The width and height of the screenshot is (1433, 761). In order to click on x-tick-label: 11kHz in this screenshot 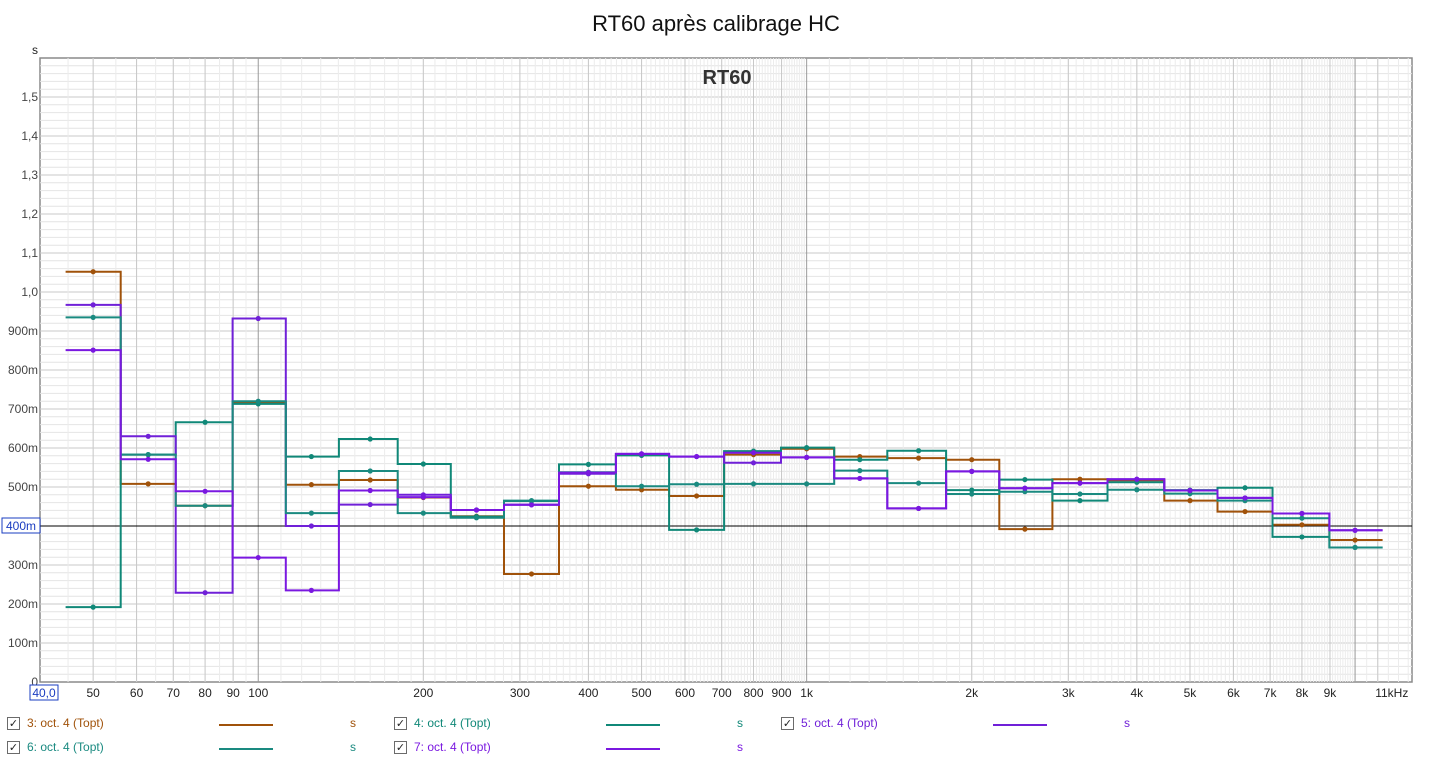, I will do `click(1391, 693)`.